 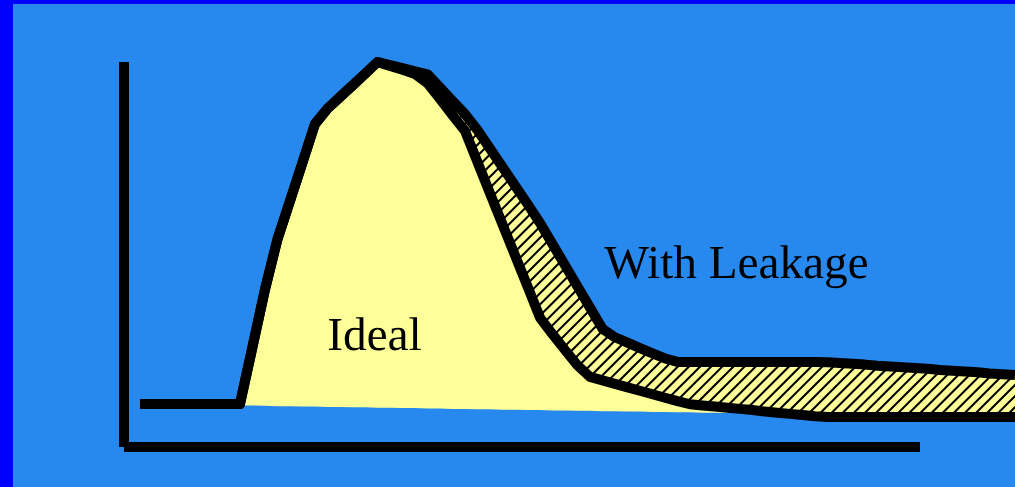 What do you see at coordinates (375, 334) in the screenshot?
I see `series-label: Ideal` at bounding box center [375, 334].